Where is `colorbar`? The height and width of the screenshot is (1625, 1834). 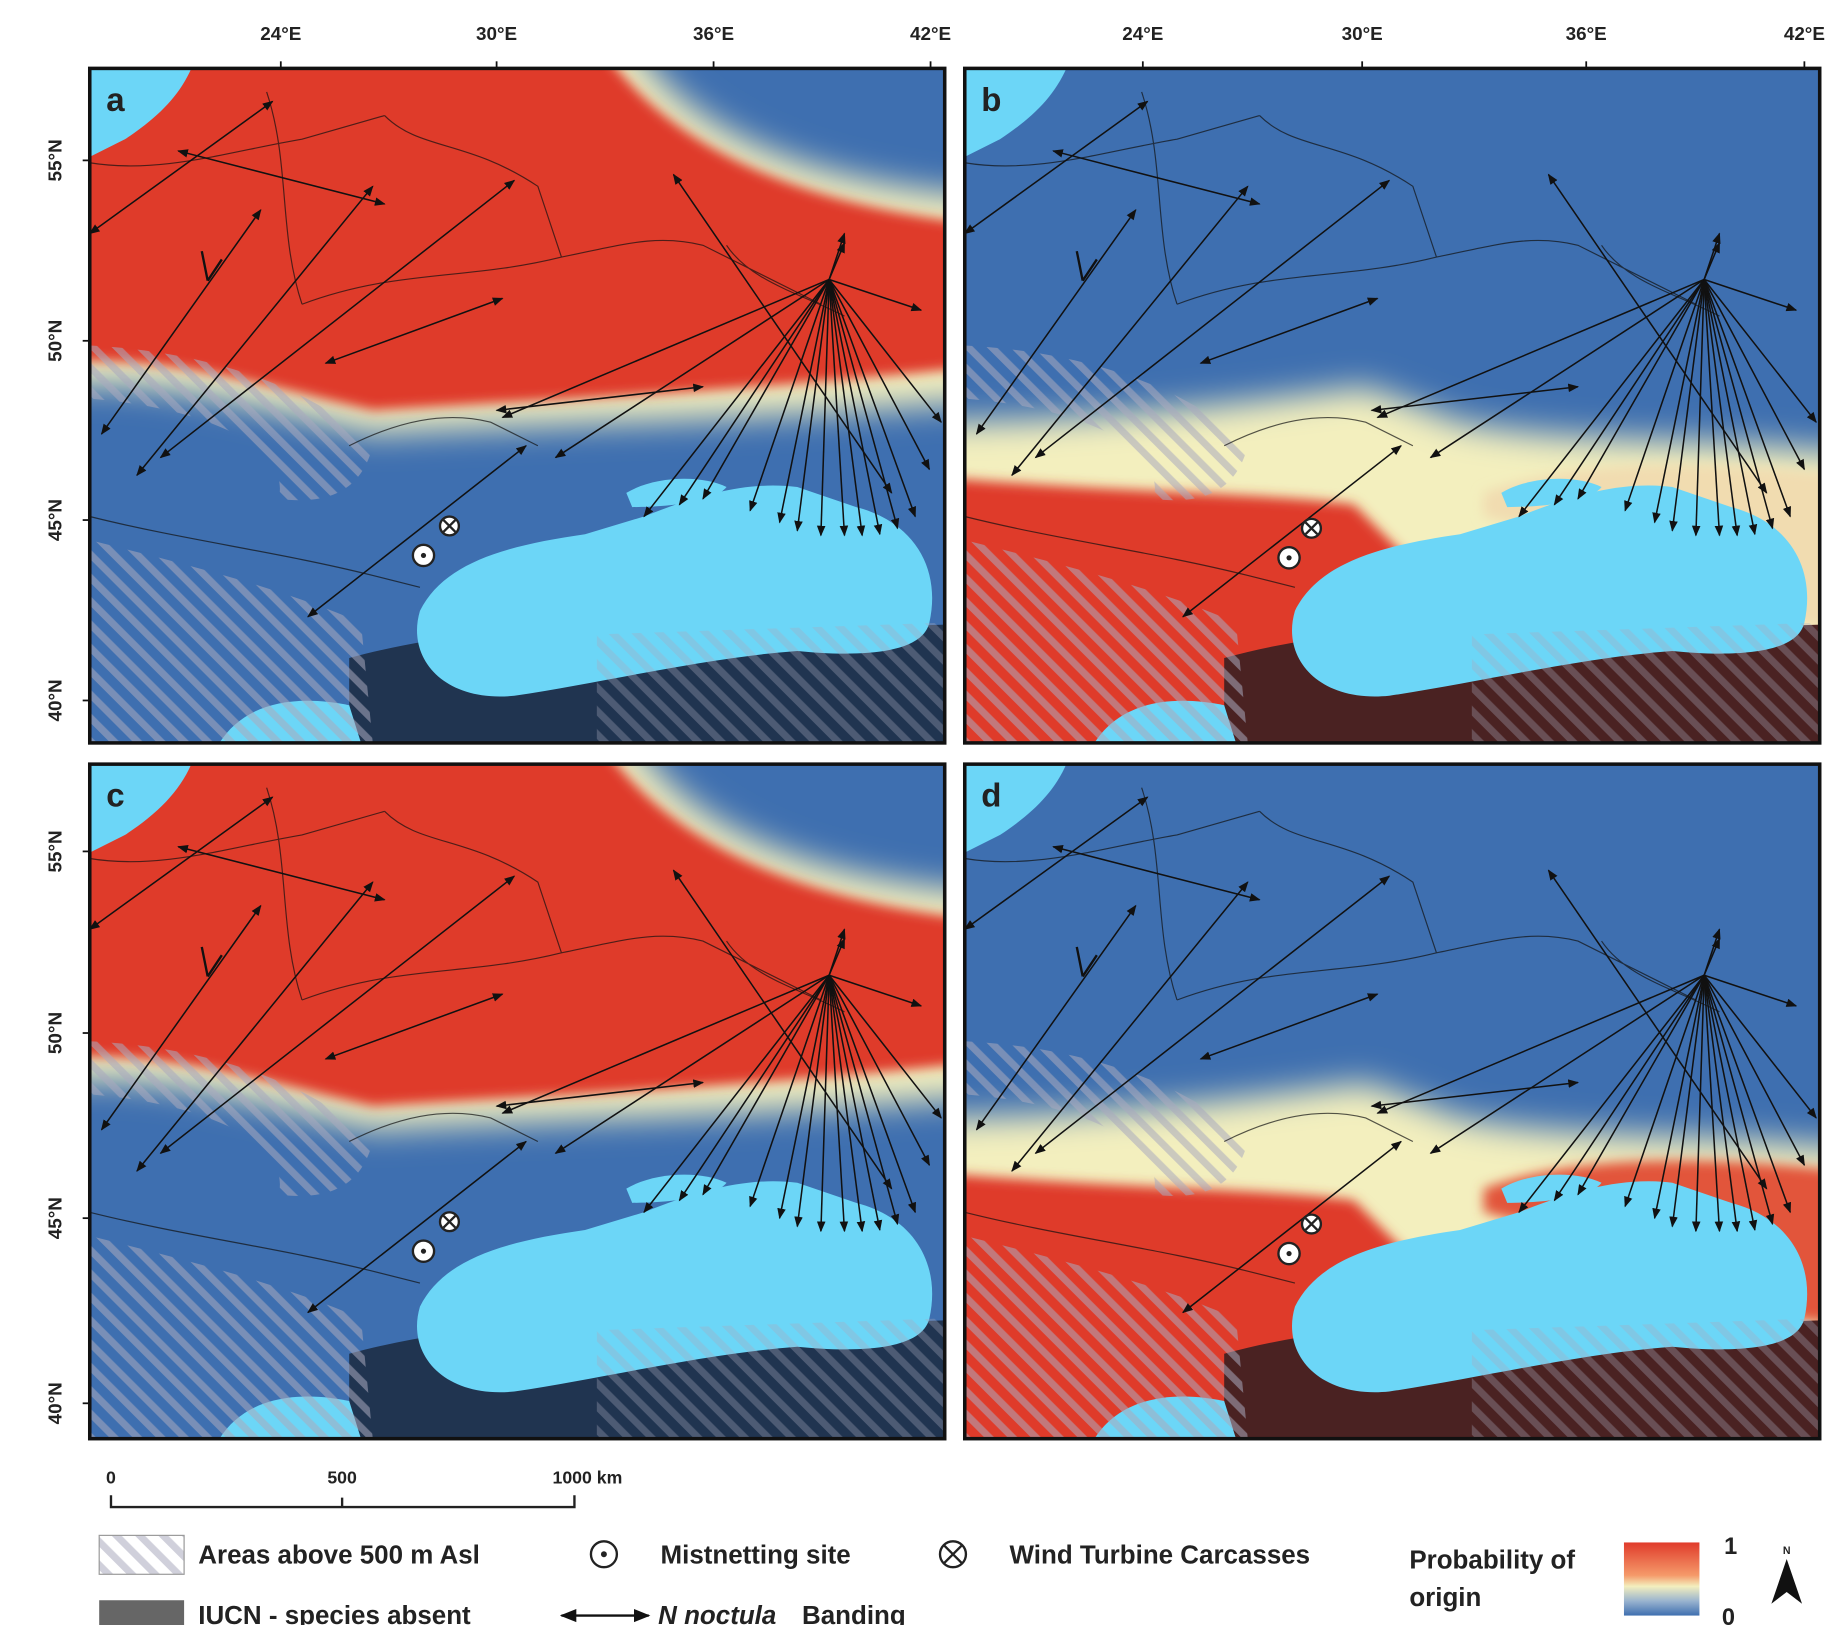
colorbar is located at coordinates (1661, 1579).